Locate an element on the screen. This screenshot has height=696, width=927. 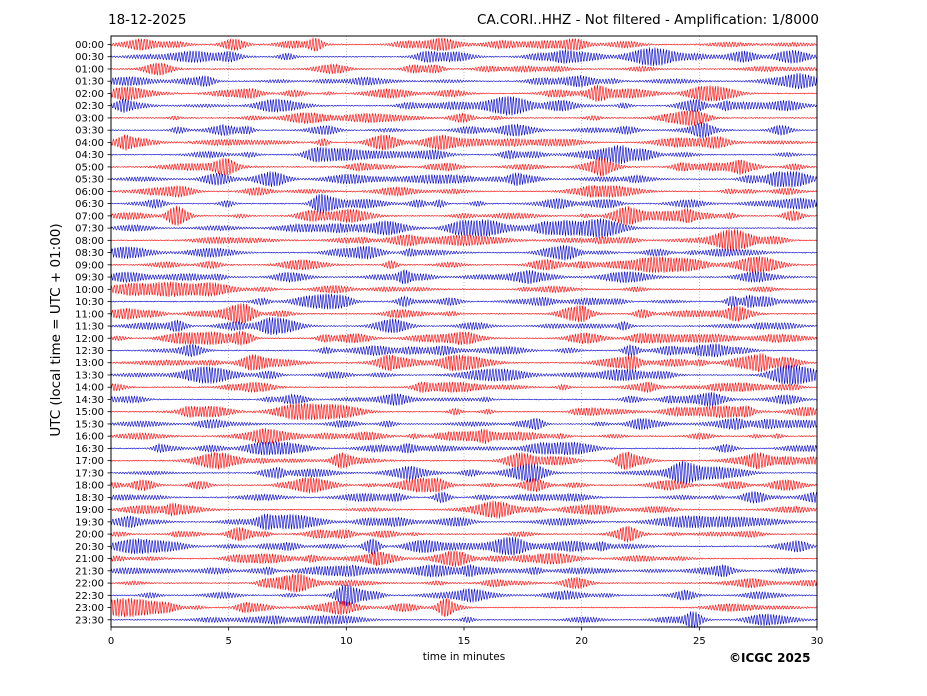
y-tick-label: 10:00 is located at coordinates (89, 290).